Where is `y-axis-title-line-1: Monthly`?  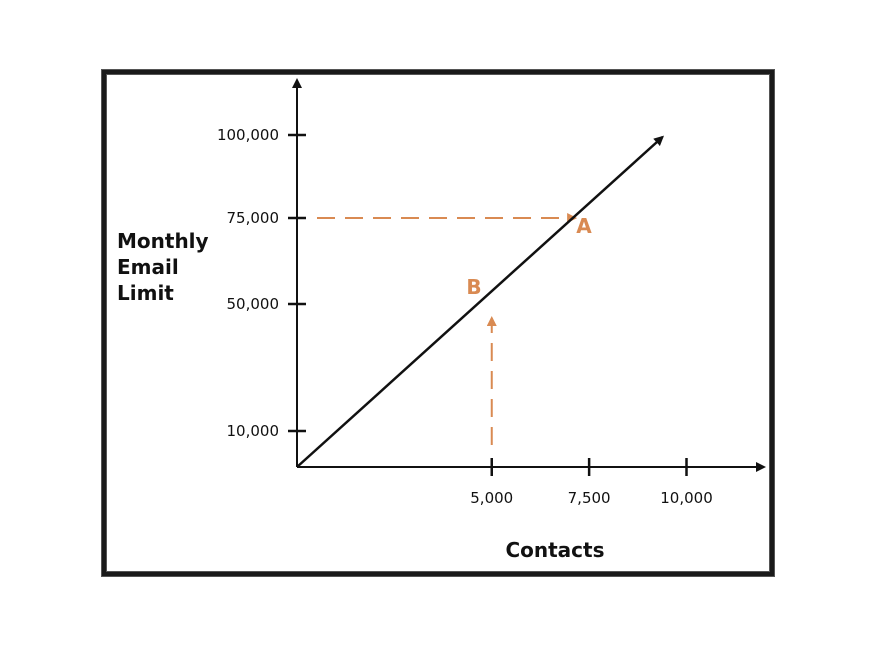 y-axis-title-line-1: Monthly is located at coordinates (163, 241).